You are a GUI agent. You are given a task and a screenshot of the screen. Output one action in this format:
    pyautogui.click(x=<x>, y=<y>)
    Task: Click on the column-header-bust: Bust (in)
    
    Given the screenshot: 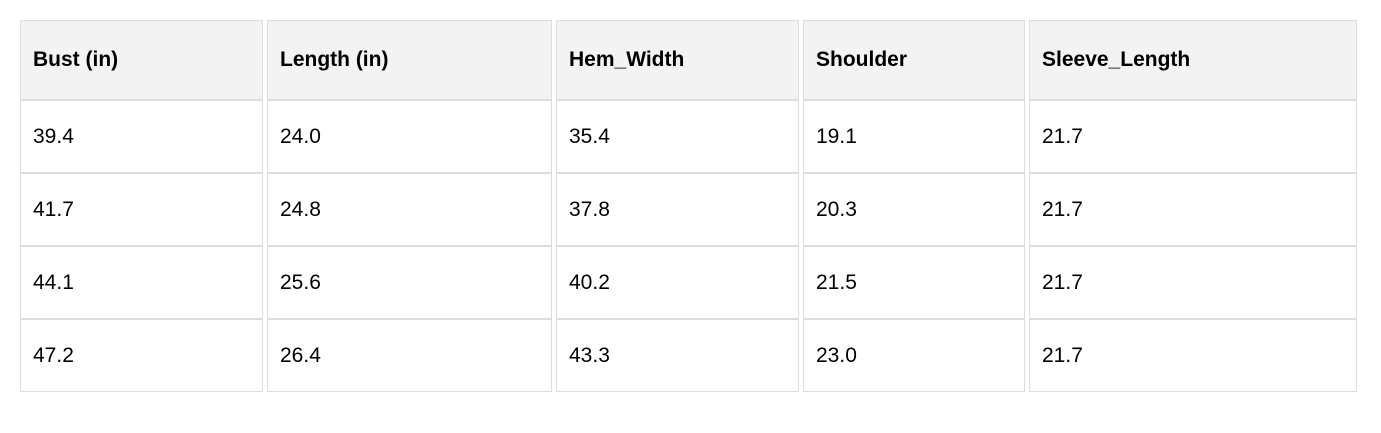 What is the action you would take?
    pyautogui.click(x=141, y=60)
    